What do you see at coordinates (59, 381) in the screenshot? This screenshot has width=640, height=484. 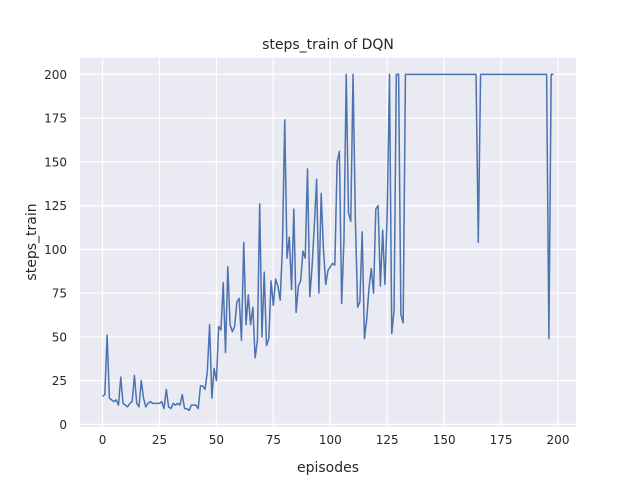 I see `y-tick-label: 25` at bounding box center [59, 381].